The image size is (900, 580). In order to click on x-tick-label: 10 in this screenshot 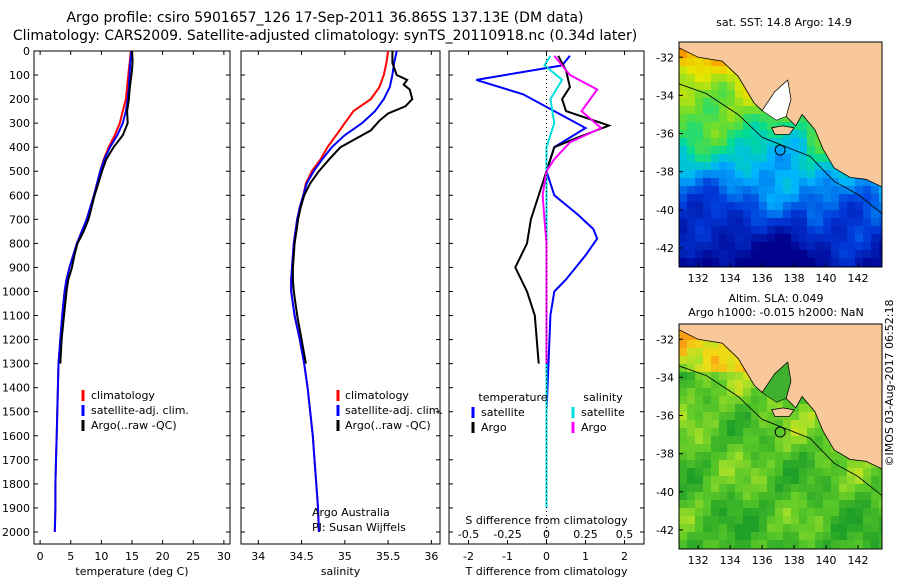, I will do `click(101, 556)`.